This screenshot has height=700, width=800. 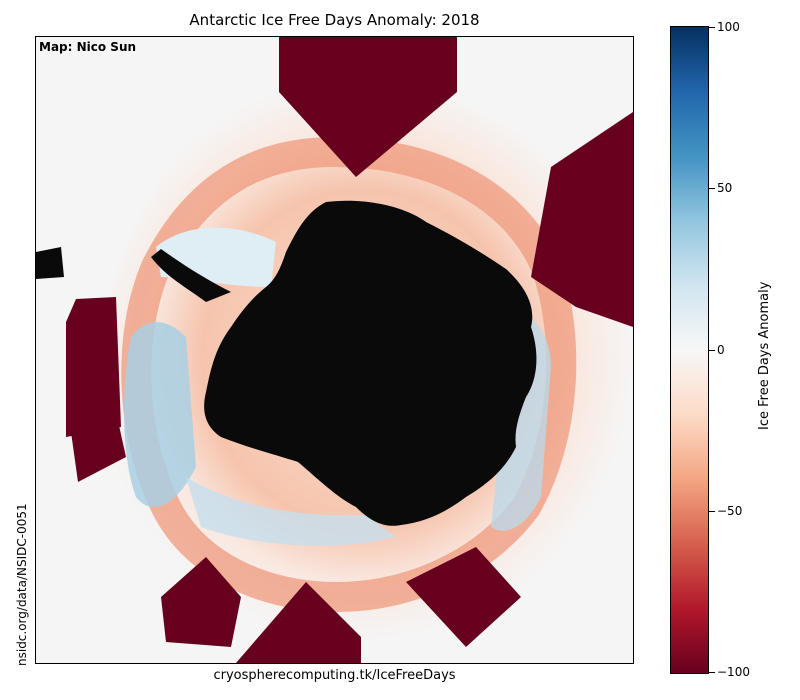 What do you see at coordinates (50, 263) in the screenshot?
I see `south-america-tip` at bounding box center [50, 263].